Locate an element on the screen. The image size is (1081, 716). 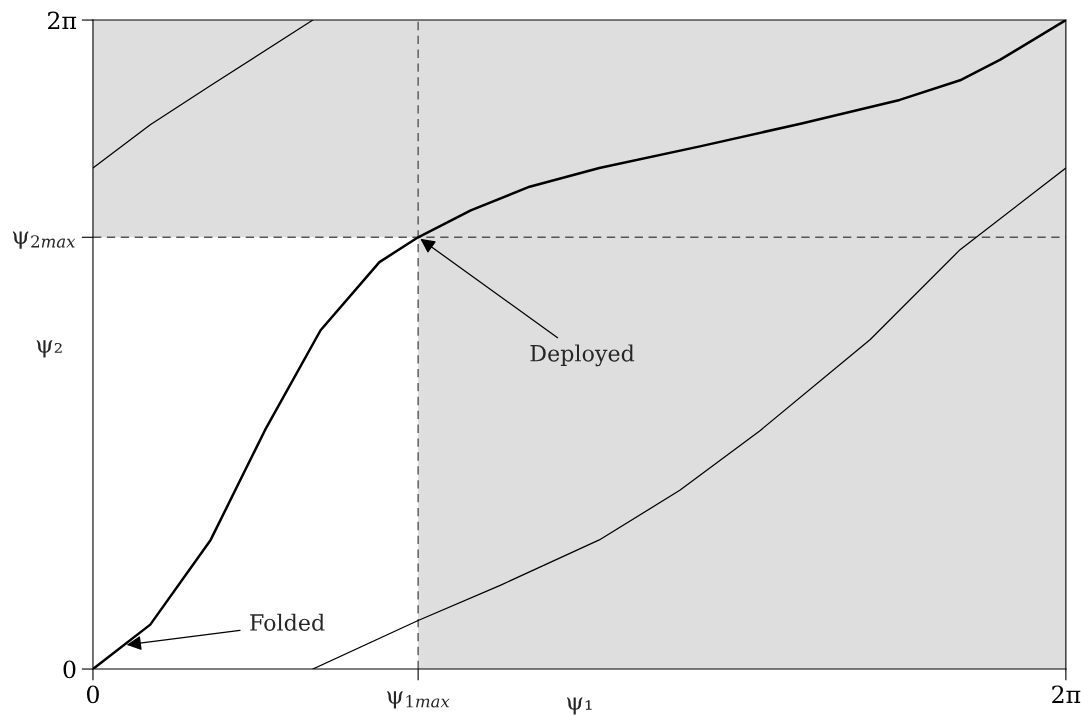
annotation: ψ$_{1max}$ is located at coordinates (418, 700).